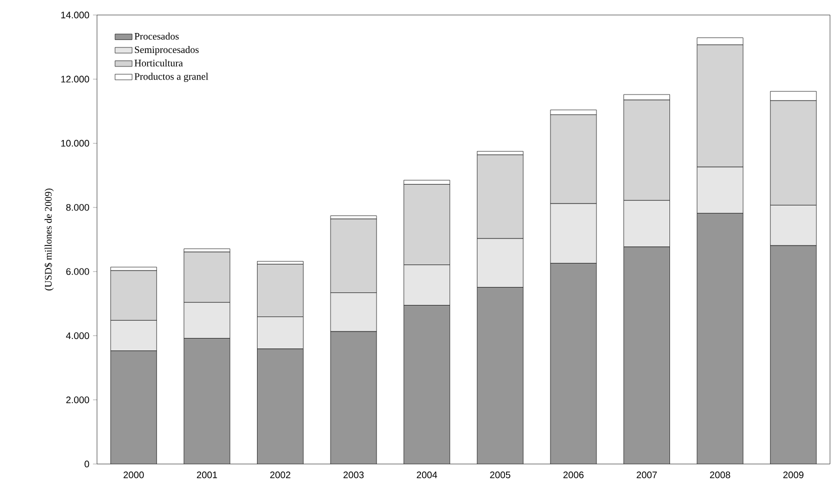 The image size is (832, 489). I want to click on x-tick-label: 2007, so click(646, 475).